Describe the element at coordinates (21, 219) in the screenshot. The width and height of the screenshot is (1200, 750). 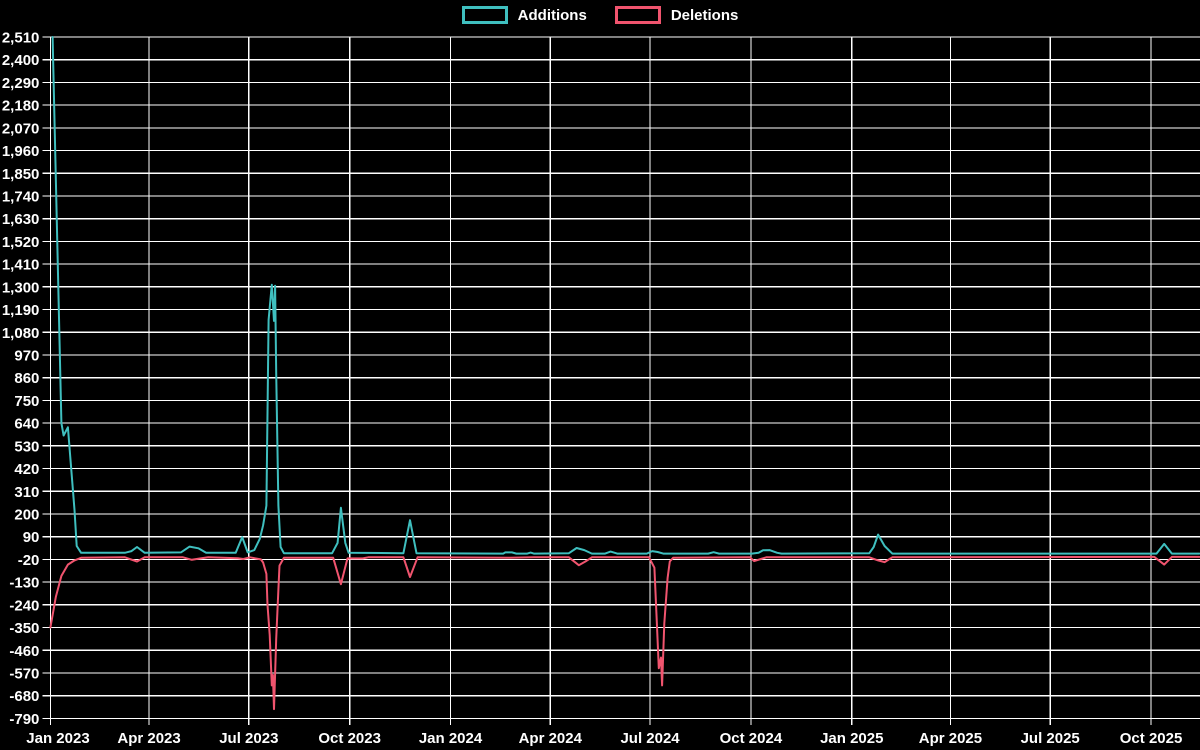
I see `y-axis-tick-label: 1,630` at that location.